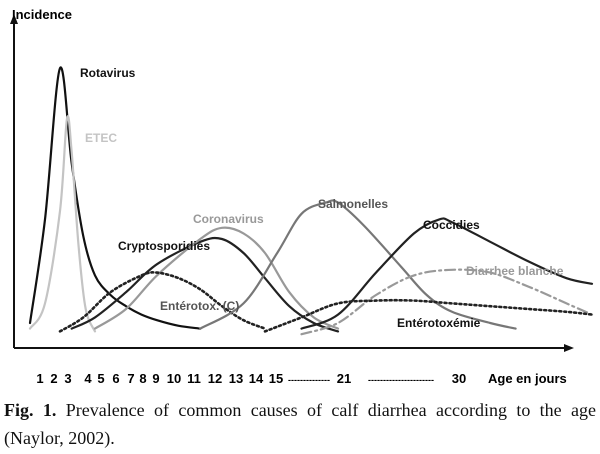 This screenshot has width=600, height=454. Describe the element at coordinates (108, 73) in the screenshot. I see `series-label-rotavirus: Rotavirus` at that location.